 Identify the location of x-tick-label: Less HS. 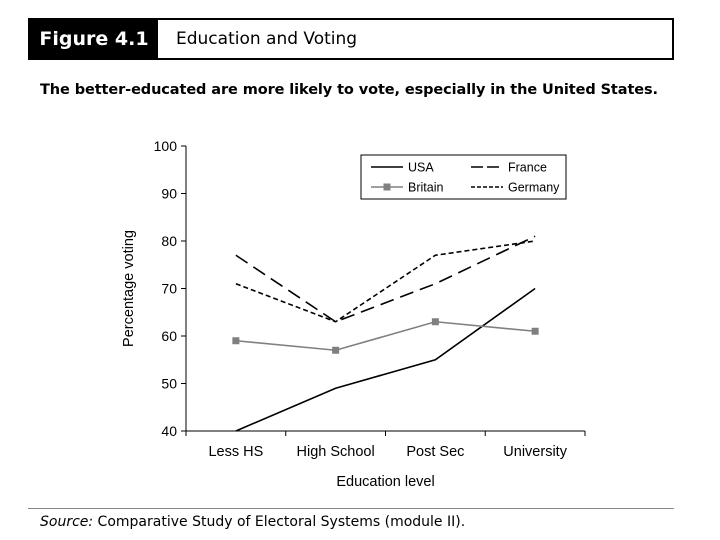
(235, 452).